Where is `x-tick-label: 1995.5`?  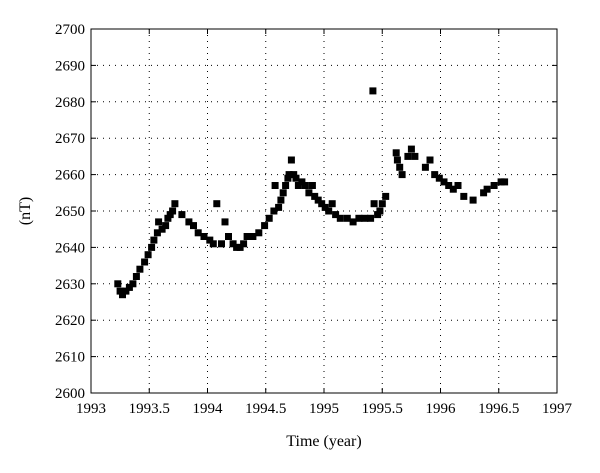 x-tick-label: 1995.5 is located at coordinates (382, 409).